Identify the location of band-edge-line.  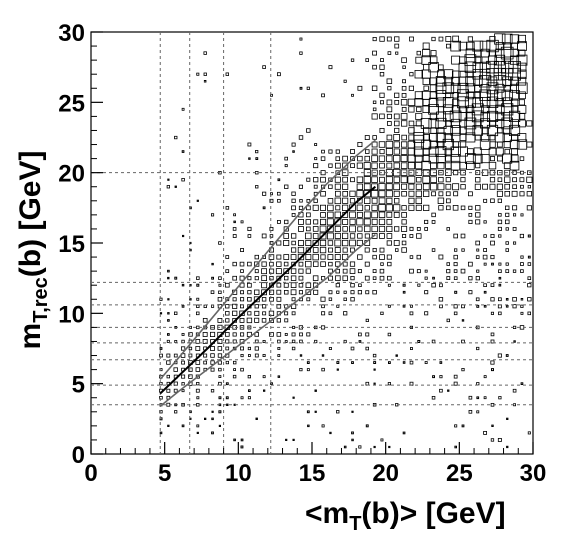
(267, 320).